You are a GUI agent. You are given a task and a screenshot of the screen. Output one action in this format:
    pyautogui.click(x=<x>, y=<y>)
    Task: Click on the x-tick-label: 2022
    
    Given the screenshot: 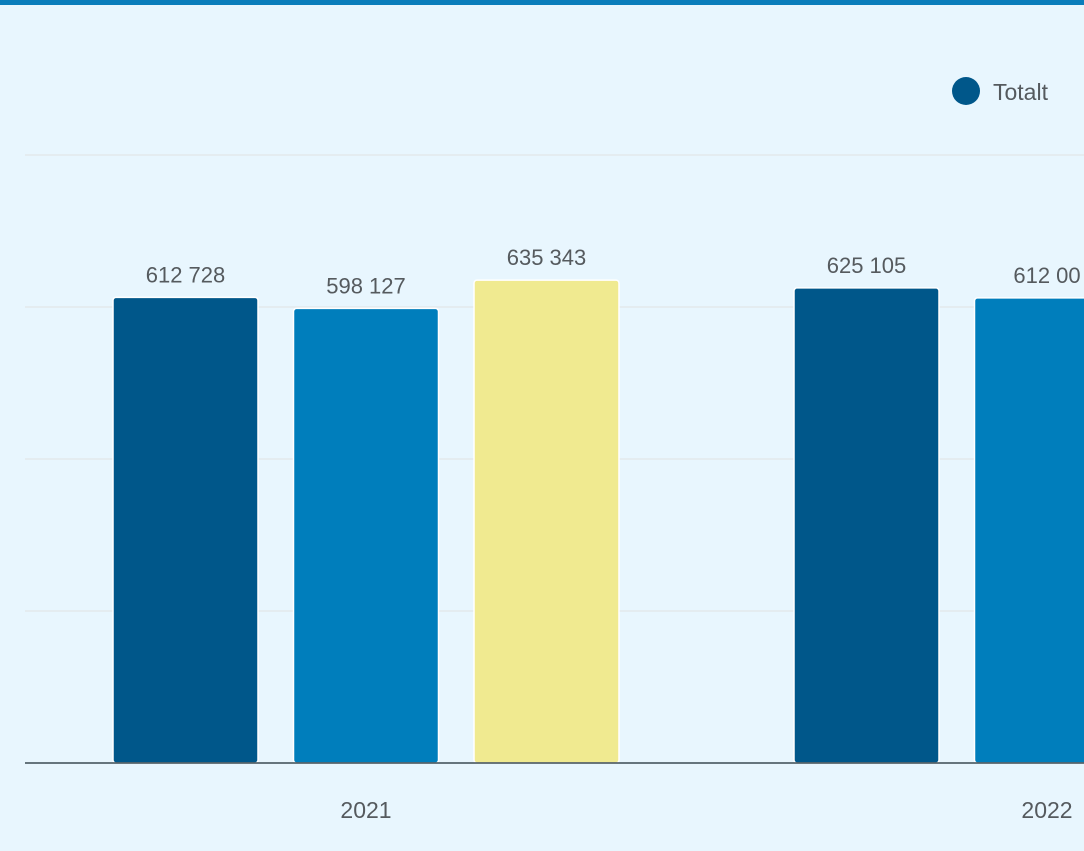 What is the action you would take?
    pyautogui.click(x=1046, y=810)
    